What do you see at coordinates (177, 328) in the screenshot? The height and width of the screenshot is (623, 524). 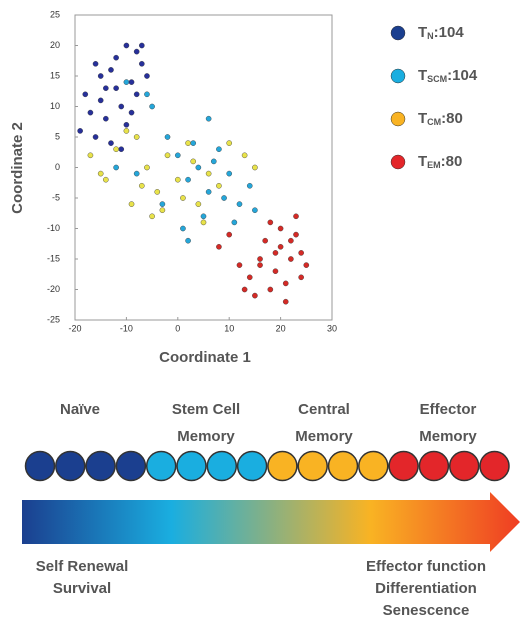 I see `x-tick-label: 0` at bounding box center [177, 328].